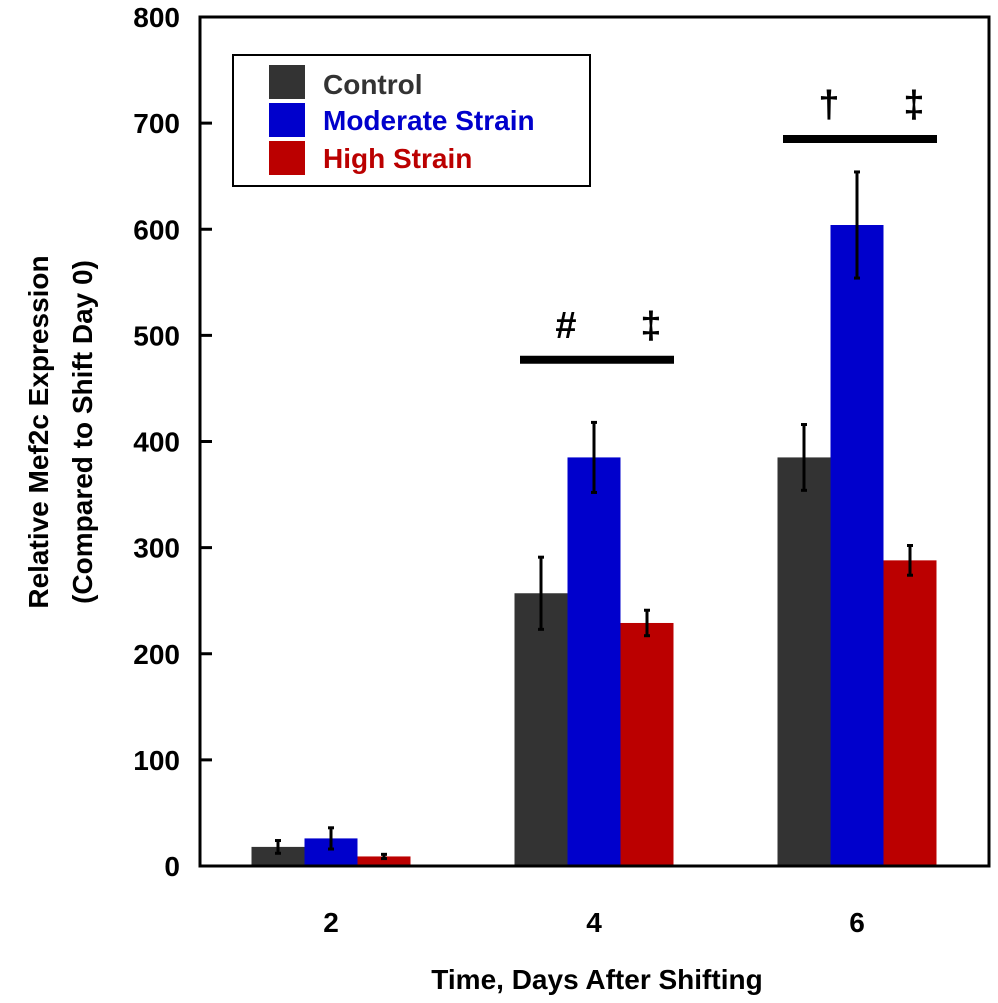  Describe the element at coordinates (594, 922) in the screenshot. I see `x-tick-label: 4` at that location.